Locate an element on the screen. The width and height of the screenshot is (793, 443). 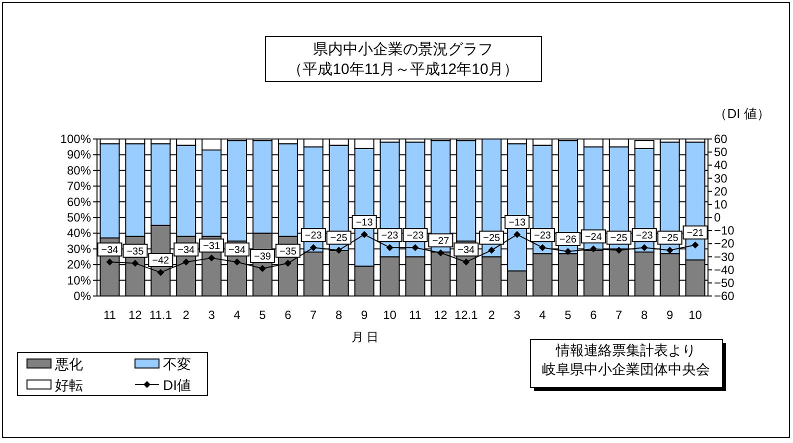
y2-tick-label: −30 is located at coordinates (724, 257).